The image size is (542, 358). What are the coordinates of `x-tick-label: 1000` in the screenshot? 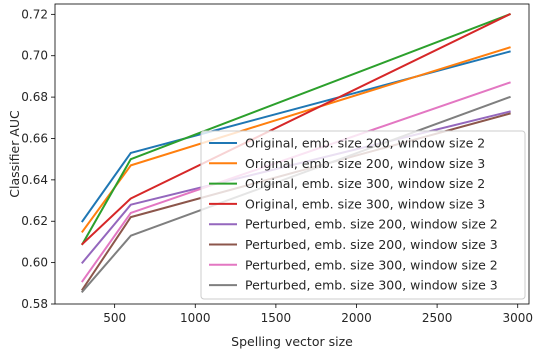 It's located at (195, 318).